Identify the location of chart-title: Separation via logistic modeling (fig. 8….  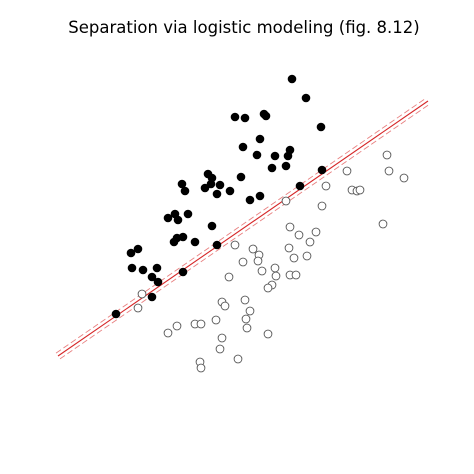
(244, 27).